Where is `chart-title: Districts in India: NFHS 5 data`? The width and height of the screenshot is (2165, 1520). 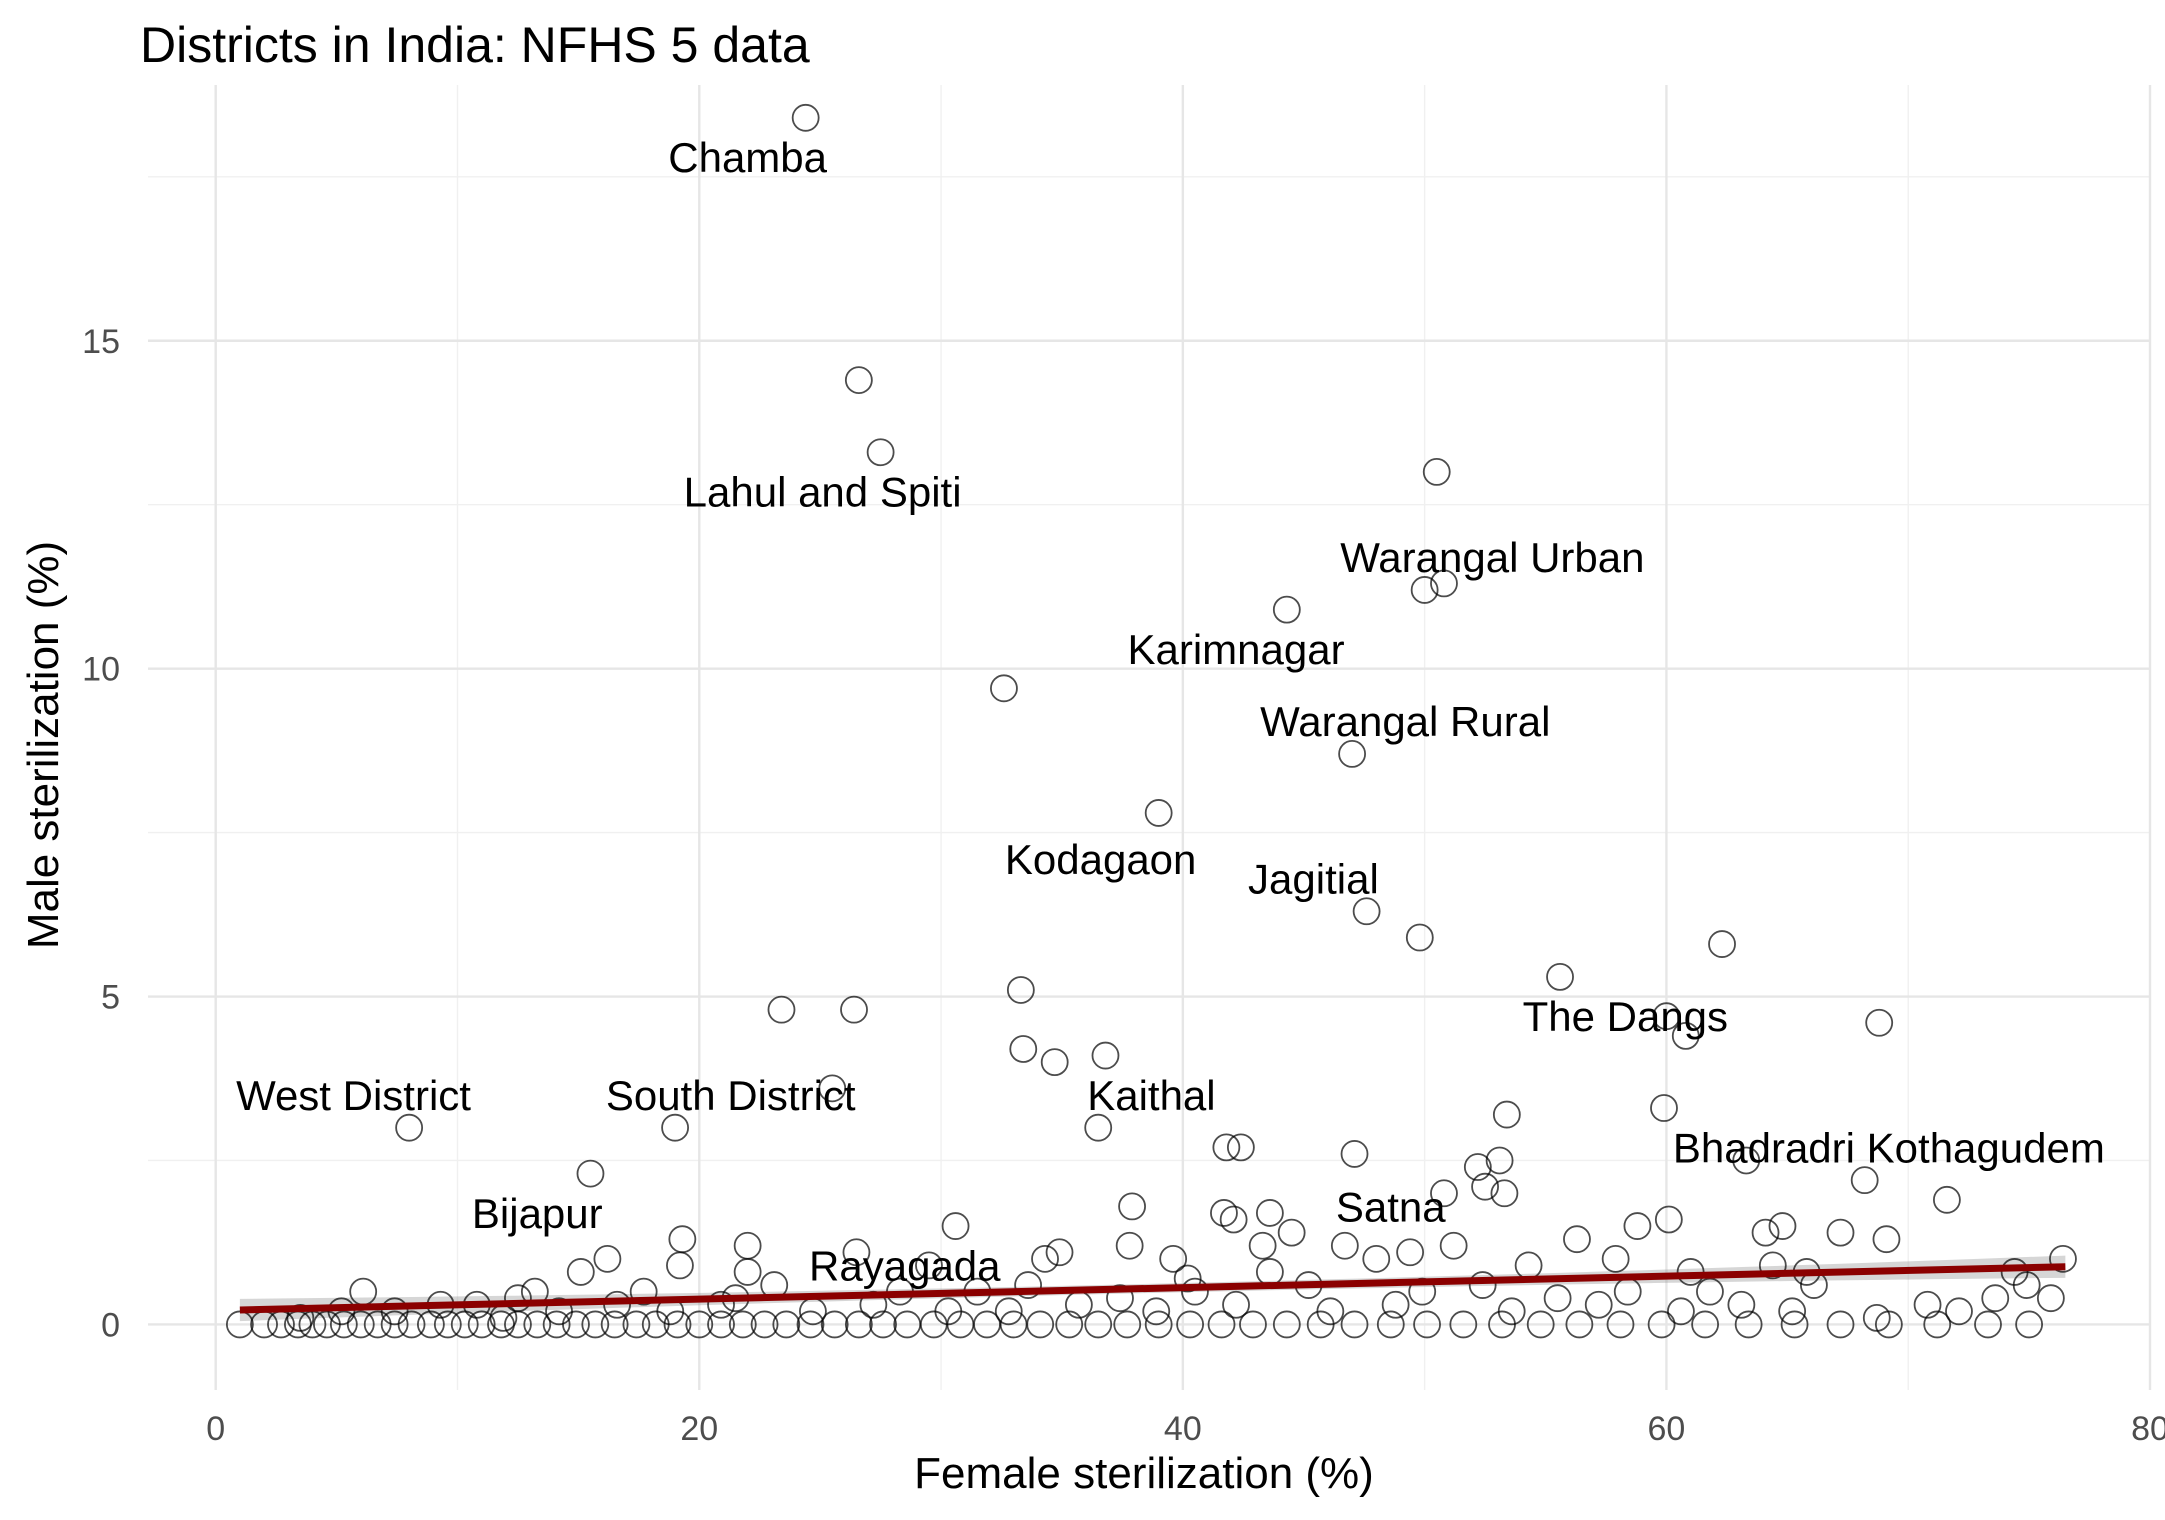 chart-title: Districts in India: NFHS 5 data is located at coordinates (475, 45).